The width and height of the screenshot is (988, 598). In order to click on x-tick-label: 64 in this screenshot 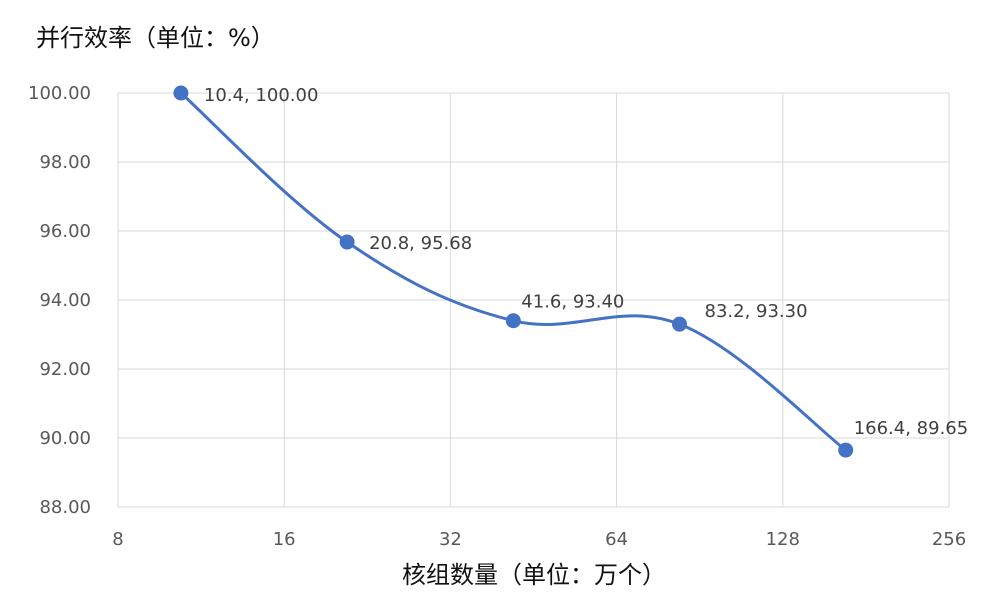, I will do `click(616, 539)`.